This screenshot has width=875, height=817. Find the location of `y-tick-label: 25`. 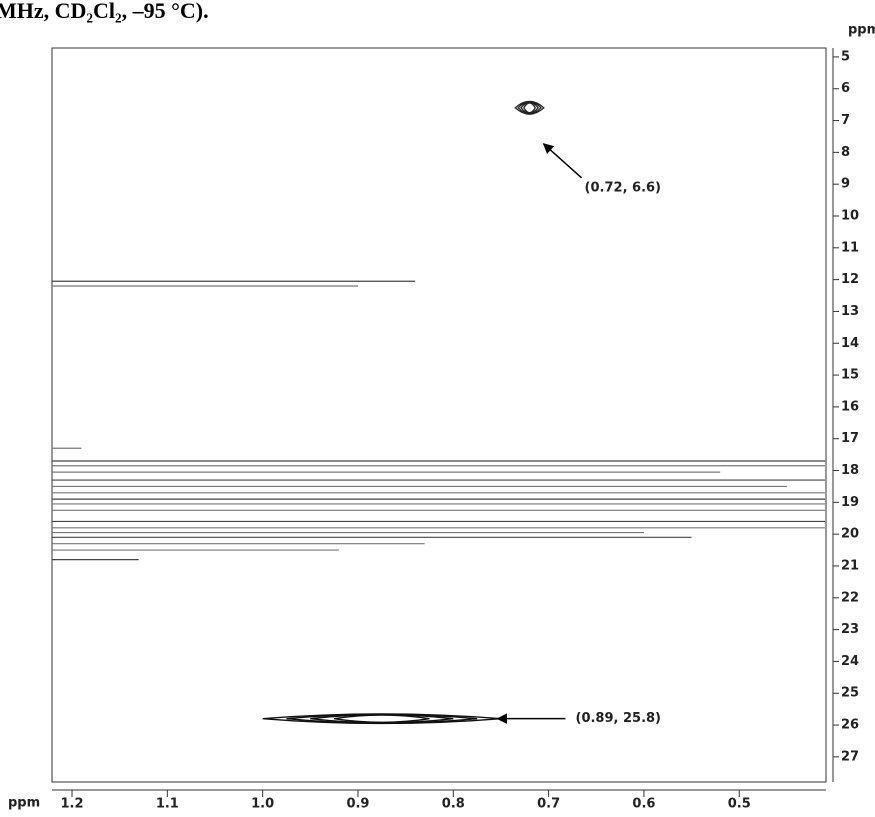

y-tick-label: 25 is located at coordinates (850, 693).